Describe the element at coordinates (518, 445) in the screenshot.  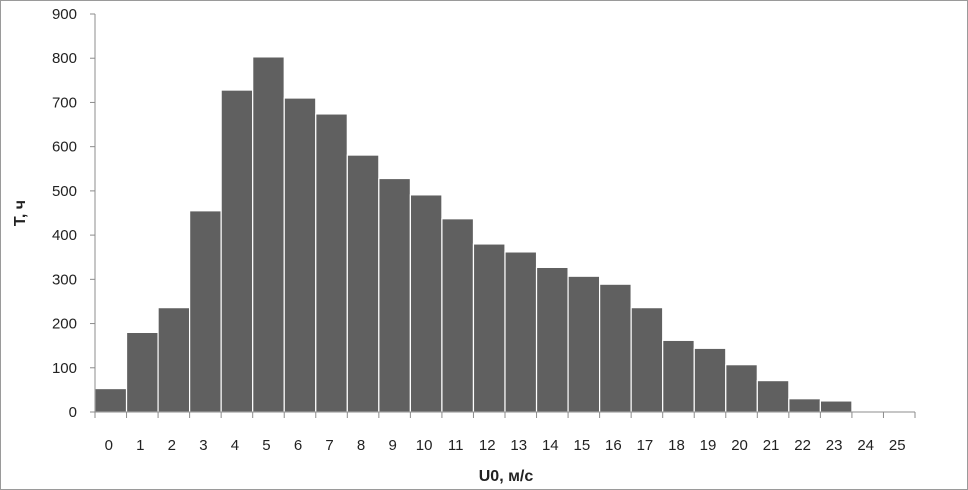
I see `x-tick-label: 13` at that location.